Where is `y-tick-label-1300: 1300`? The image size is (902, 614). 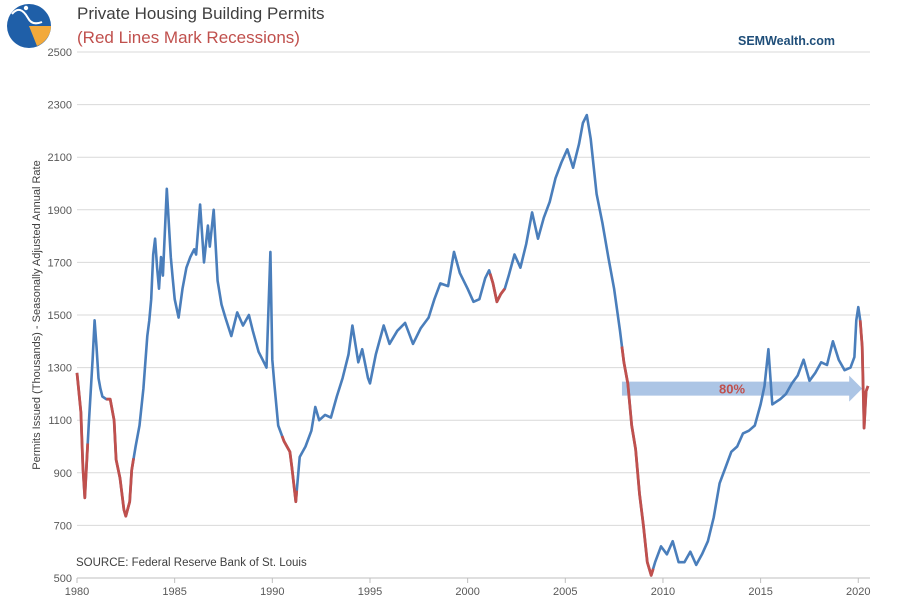
y-tick-label-1300: 1300 is located at coordinates (60, 369).